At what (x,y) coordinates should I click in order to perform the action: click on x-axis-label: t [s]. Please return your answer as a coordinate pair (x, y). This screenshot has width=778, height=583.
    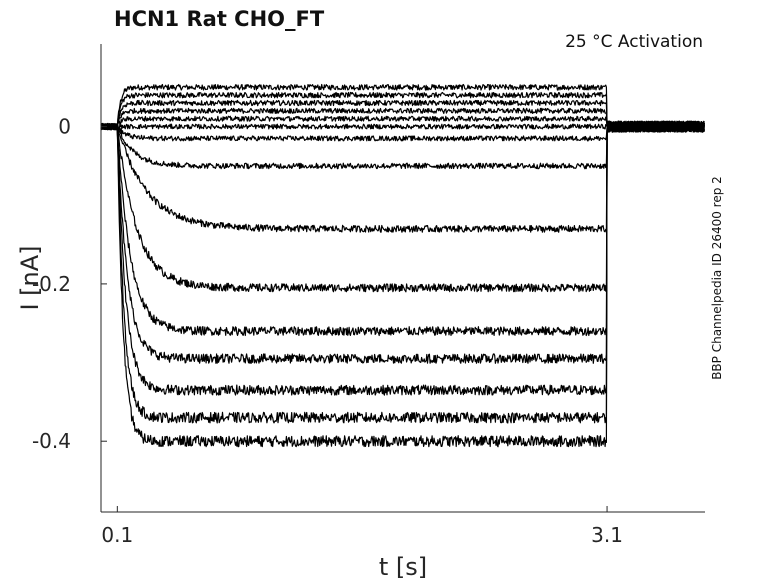
    Looking at the image, I should click on (403, 567).